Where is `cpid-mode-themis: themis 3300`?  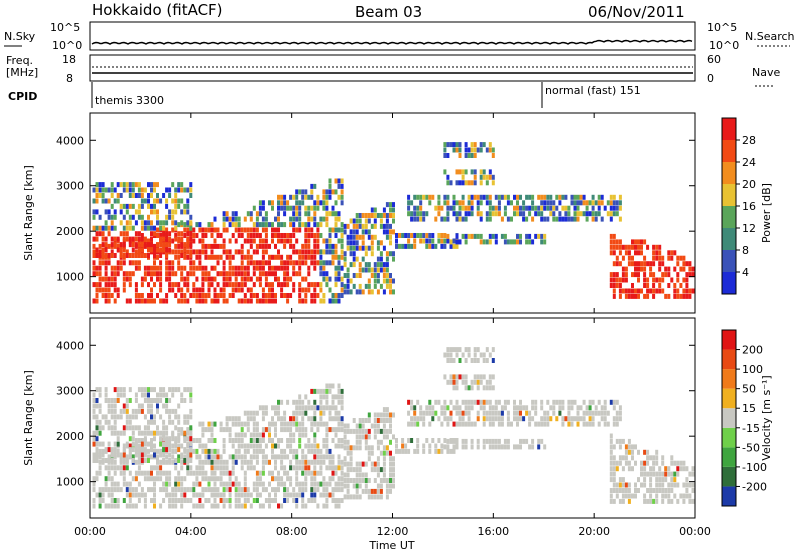 cpid-mode-themis: themis 3300 is located at coordinates (129, 100).